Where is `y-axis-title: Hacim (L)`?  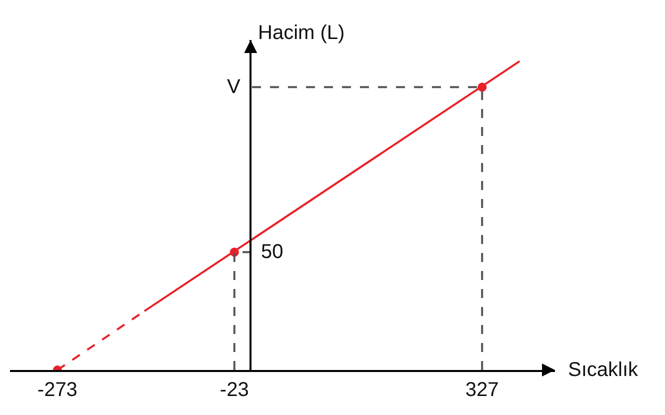 y-axis-title: Hacim (L) is located at coordinates (301, 33).